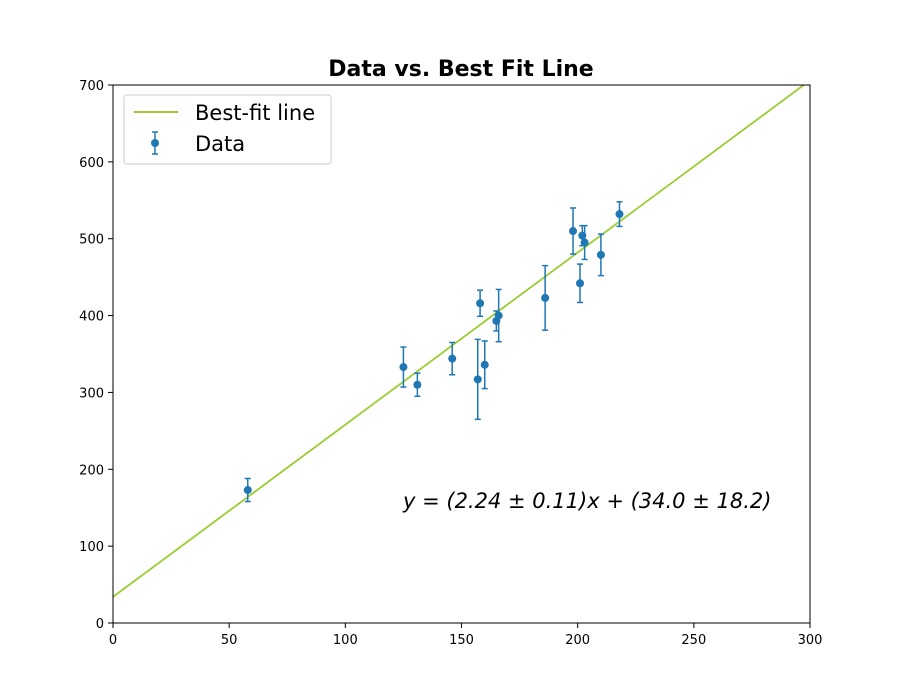 This screenshot has width=900, height=700. What do you see at coordinates (100, 624) in the screenshot?
I see `y-tick-label: 0` at bounding box center [100, 624].